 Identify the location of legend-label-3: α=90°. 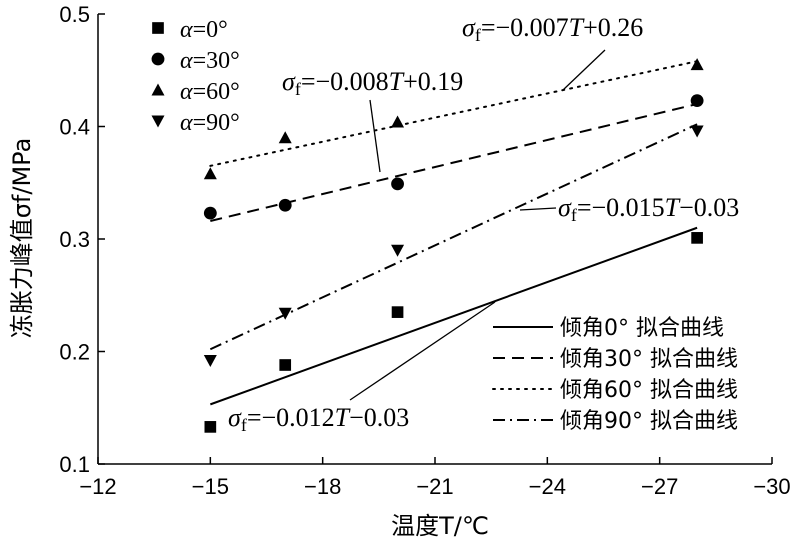
(210, 123).